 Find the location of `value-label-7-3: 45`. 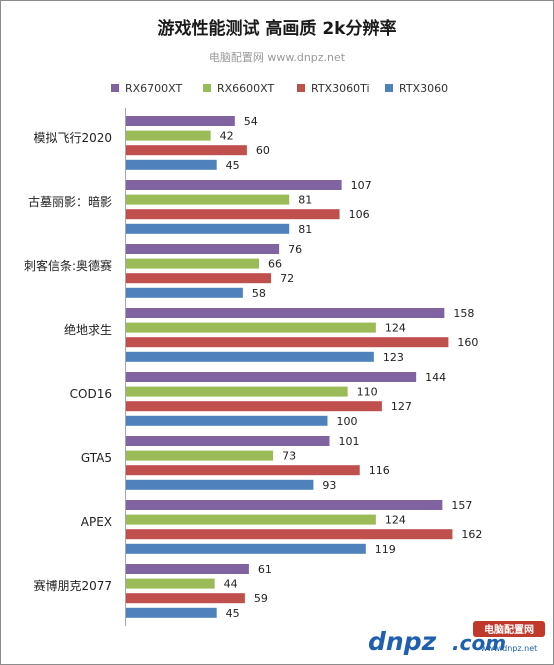

value-label-7-3: 45 is located at coordinates (233, 613).